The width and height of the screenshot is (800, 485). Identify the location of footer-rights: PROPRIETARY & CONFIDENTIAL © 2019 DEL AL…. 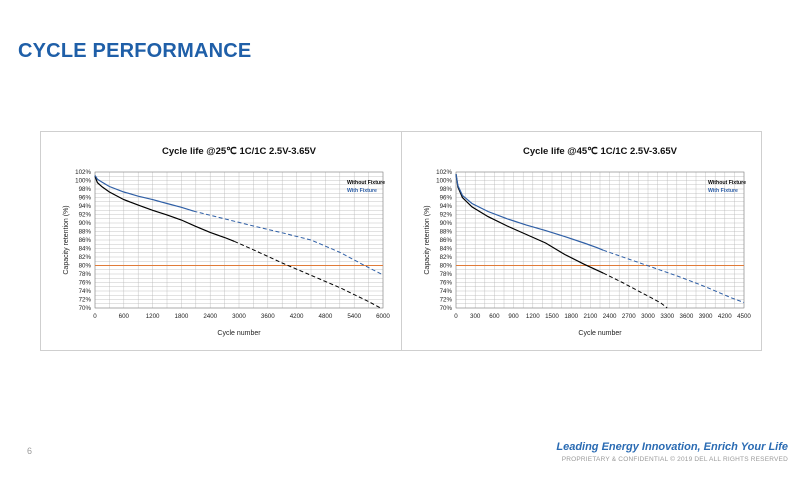
(674, 459).